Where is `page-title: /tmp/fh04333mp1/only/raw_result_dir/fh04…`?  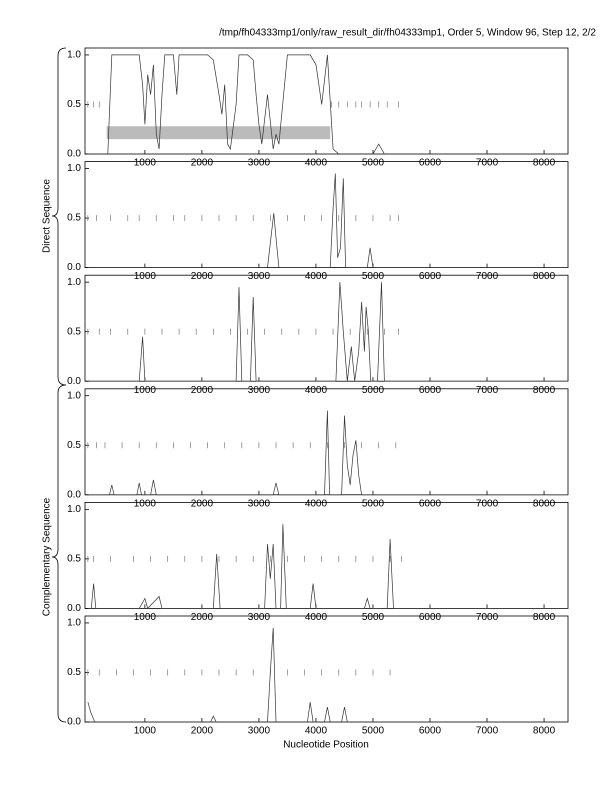 page-title: /tmp/fh04333mp1/only/raw_result_dir/fh04… is located at coordinates (407, 33).